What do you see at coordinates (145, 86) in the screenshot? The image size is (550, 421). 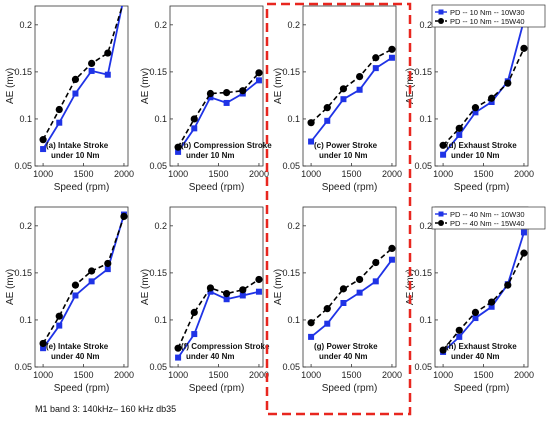 I see `y-axis-label: AE (mv)` at bounding box center [145, 86].